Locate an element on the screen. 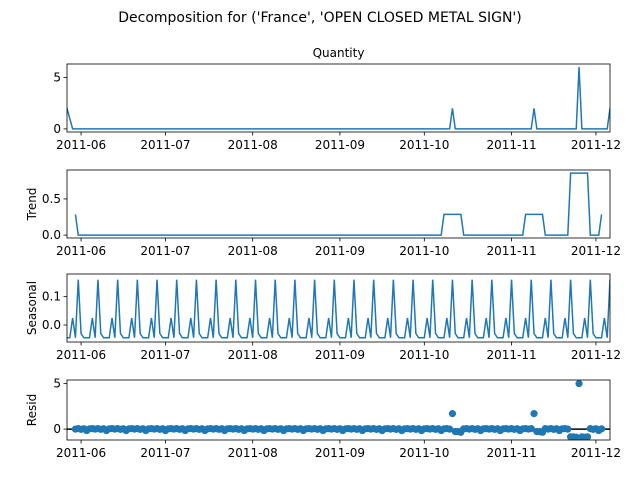 Image resolution: width=640 pixels, height=480 pixels. panel-title: Quantity is located at coordinates (339, 53).